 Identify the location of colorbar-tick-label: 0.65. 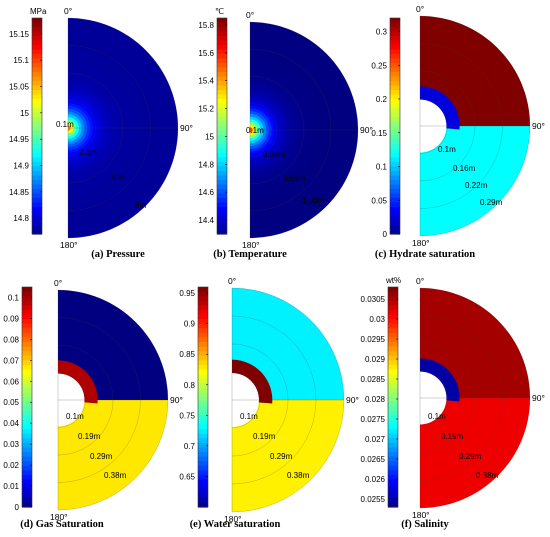
(187, 476).